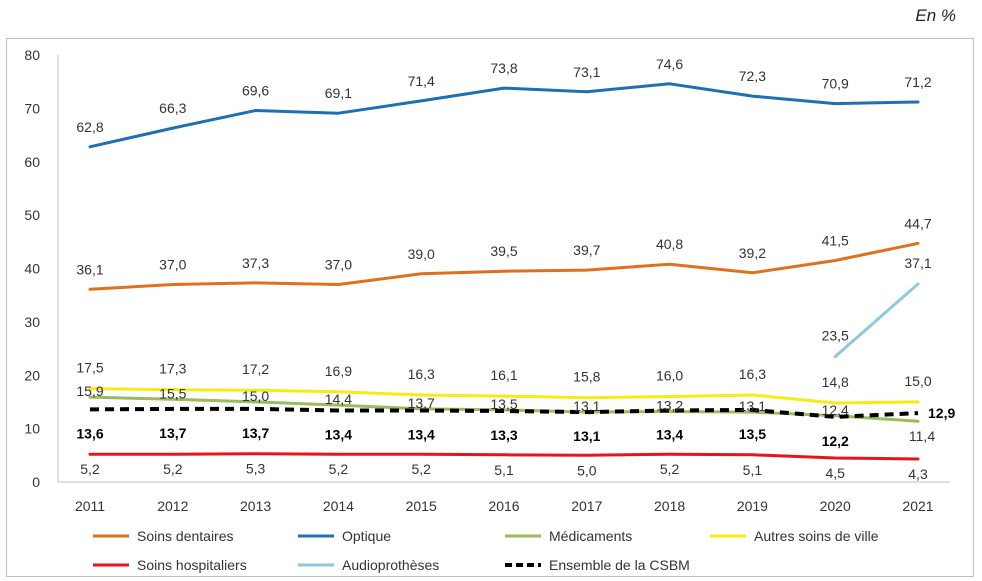  Describe the element at coordinates (752, 253) in the screenshot. I see `data-label: 39,2` at that location.